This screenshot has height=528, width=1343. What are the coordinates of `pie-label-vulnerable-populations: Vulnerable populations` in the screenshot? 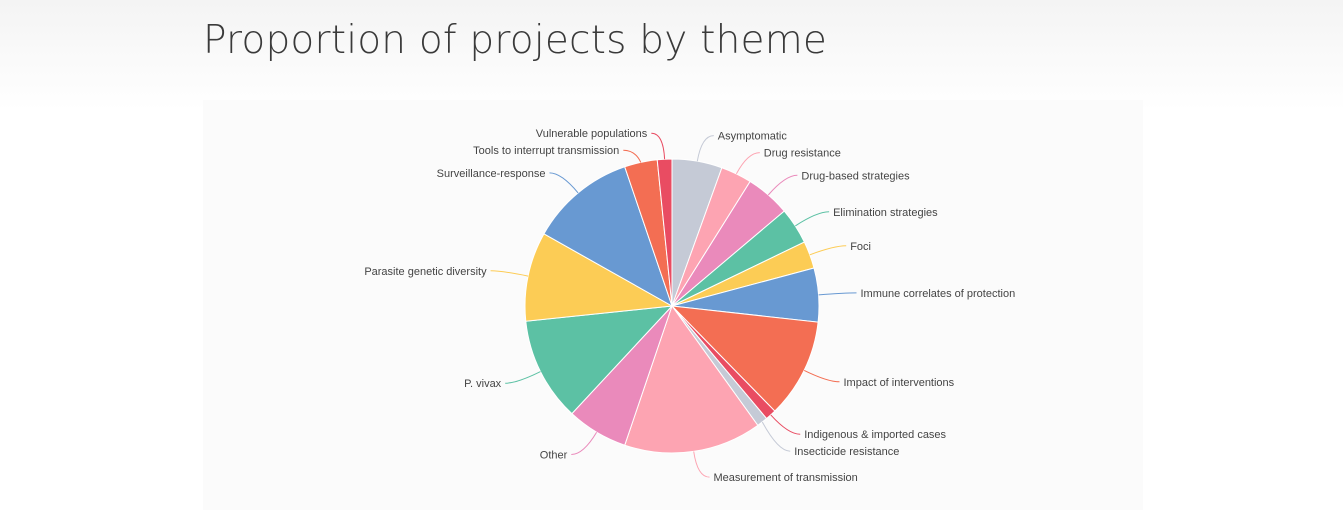 It's located at (592, 134).